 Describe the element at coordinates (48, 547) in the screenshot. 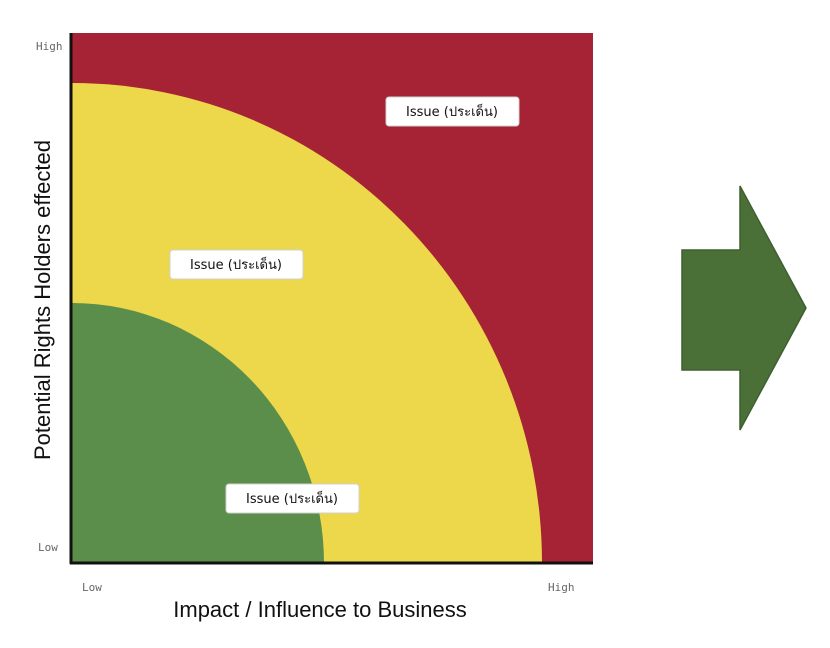

I see `y-axis-low-label: Low` at that location.